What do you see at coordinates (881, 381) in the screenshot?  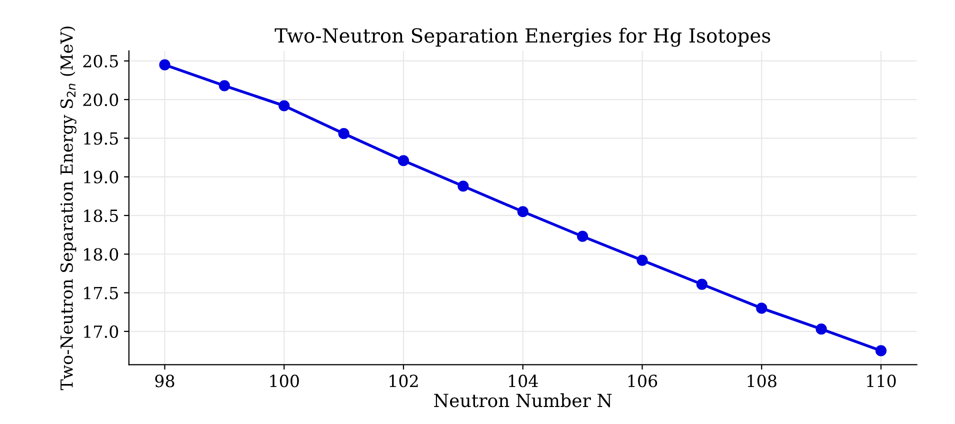 I see `x-tick-label: 110` at bounding box center [881, 381].